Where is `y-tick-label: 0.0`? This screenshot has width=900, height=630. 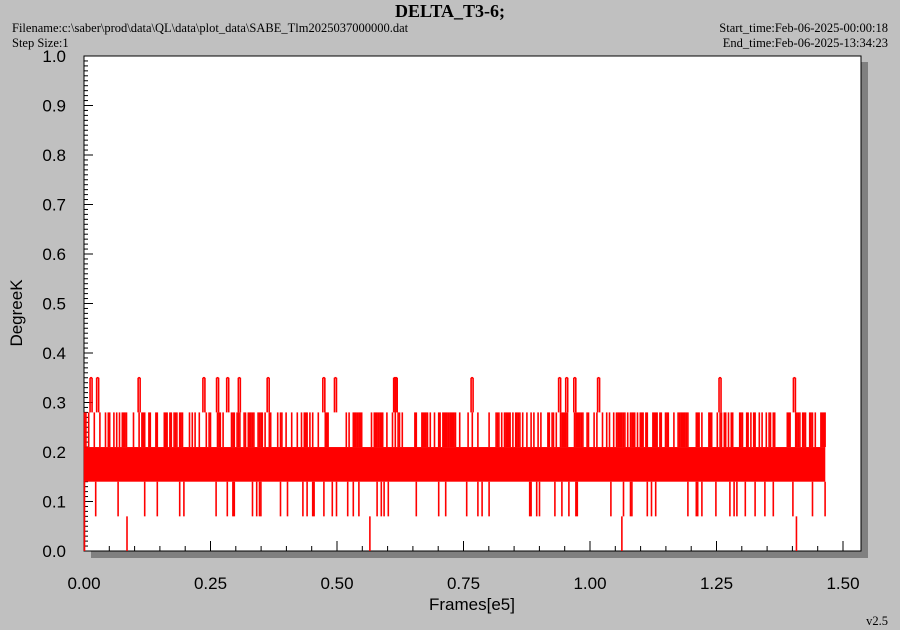
y-tick-label: 0.0 is located at coordinates (54, 551).